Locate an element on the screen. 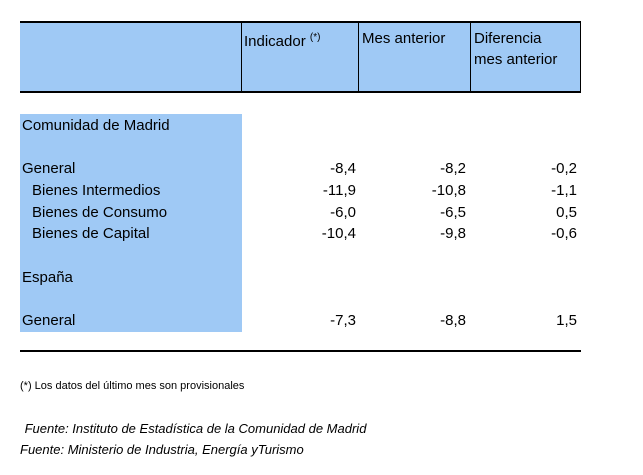 The image size is (643, 475). cell-indicador: -10,4 is located at coordinates (338, 233).